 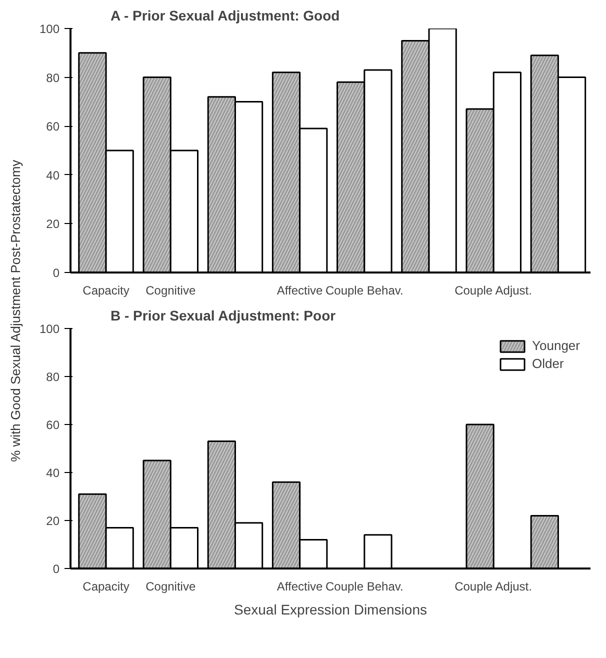 I want to click on y-axis-title: % with Good Sexual Adjustment Post-Prostatectomy, so click(x=15, y=310).